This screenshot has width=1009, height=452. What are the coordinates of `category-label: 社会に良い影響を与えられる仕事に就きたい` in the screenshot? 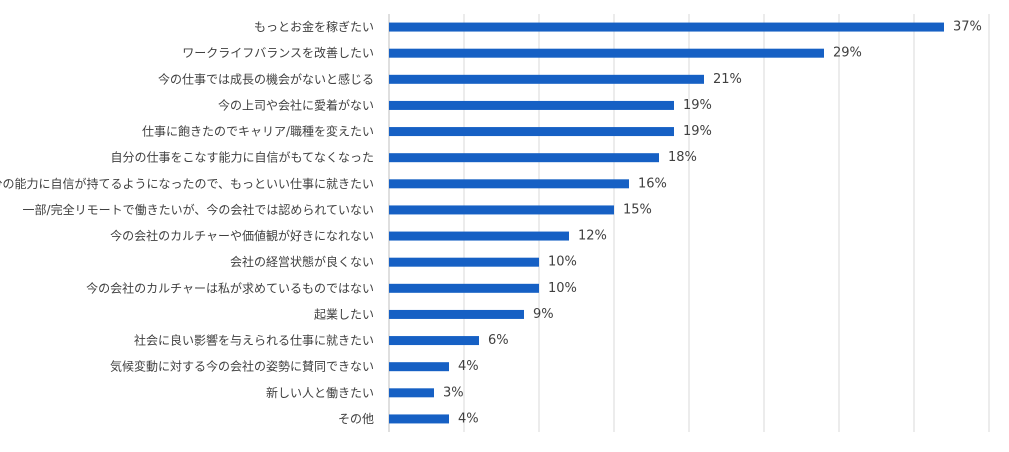 It's located at (254, 340).